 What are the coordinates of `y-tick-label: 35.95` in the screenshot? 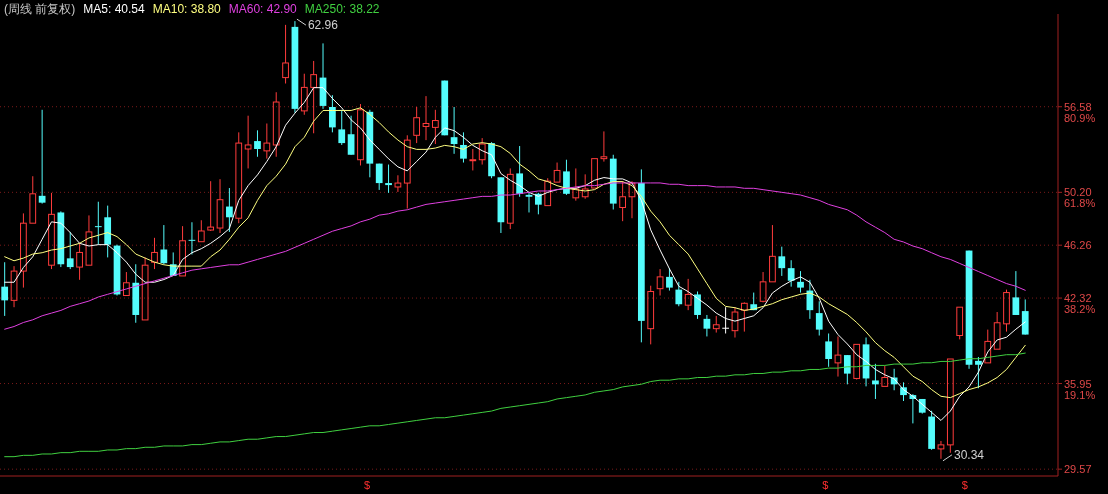 It's located at (1078, 383).